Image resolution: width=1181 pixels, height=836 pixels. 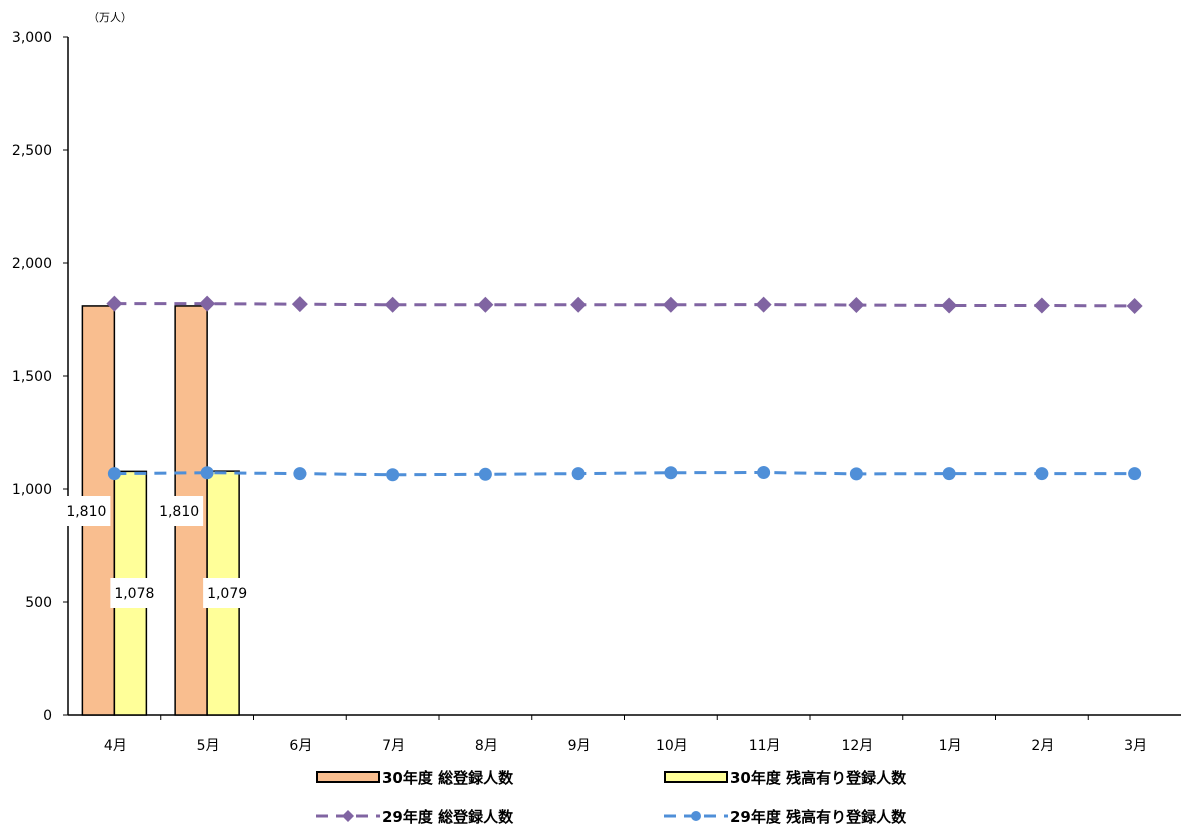 What do you see at coordinates (624, 734) in the screenshot?
I see `x-axis: 4月 5月 6月 7月 8月 9月 10月 11月 12月 1月 2月 3月` at bounding box center [624, 734].